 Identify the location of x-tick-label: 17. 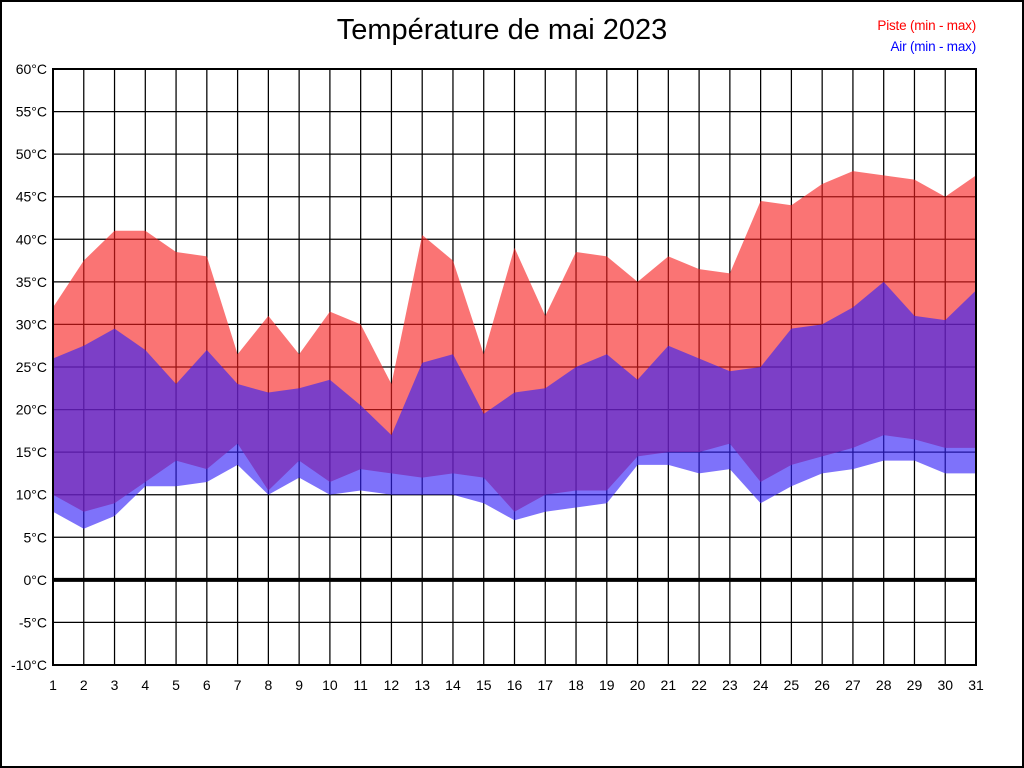
(545, 685).